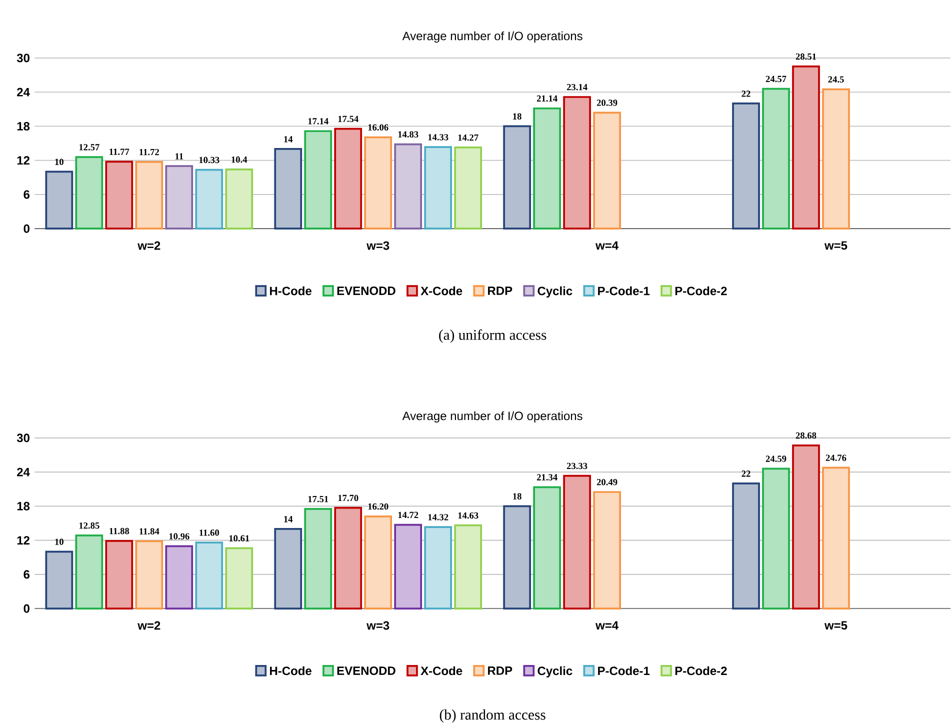  Describe the element at coordinates (577, 466) in the screenshot. I see `data-label: 23.33` at that location.